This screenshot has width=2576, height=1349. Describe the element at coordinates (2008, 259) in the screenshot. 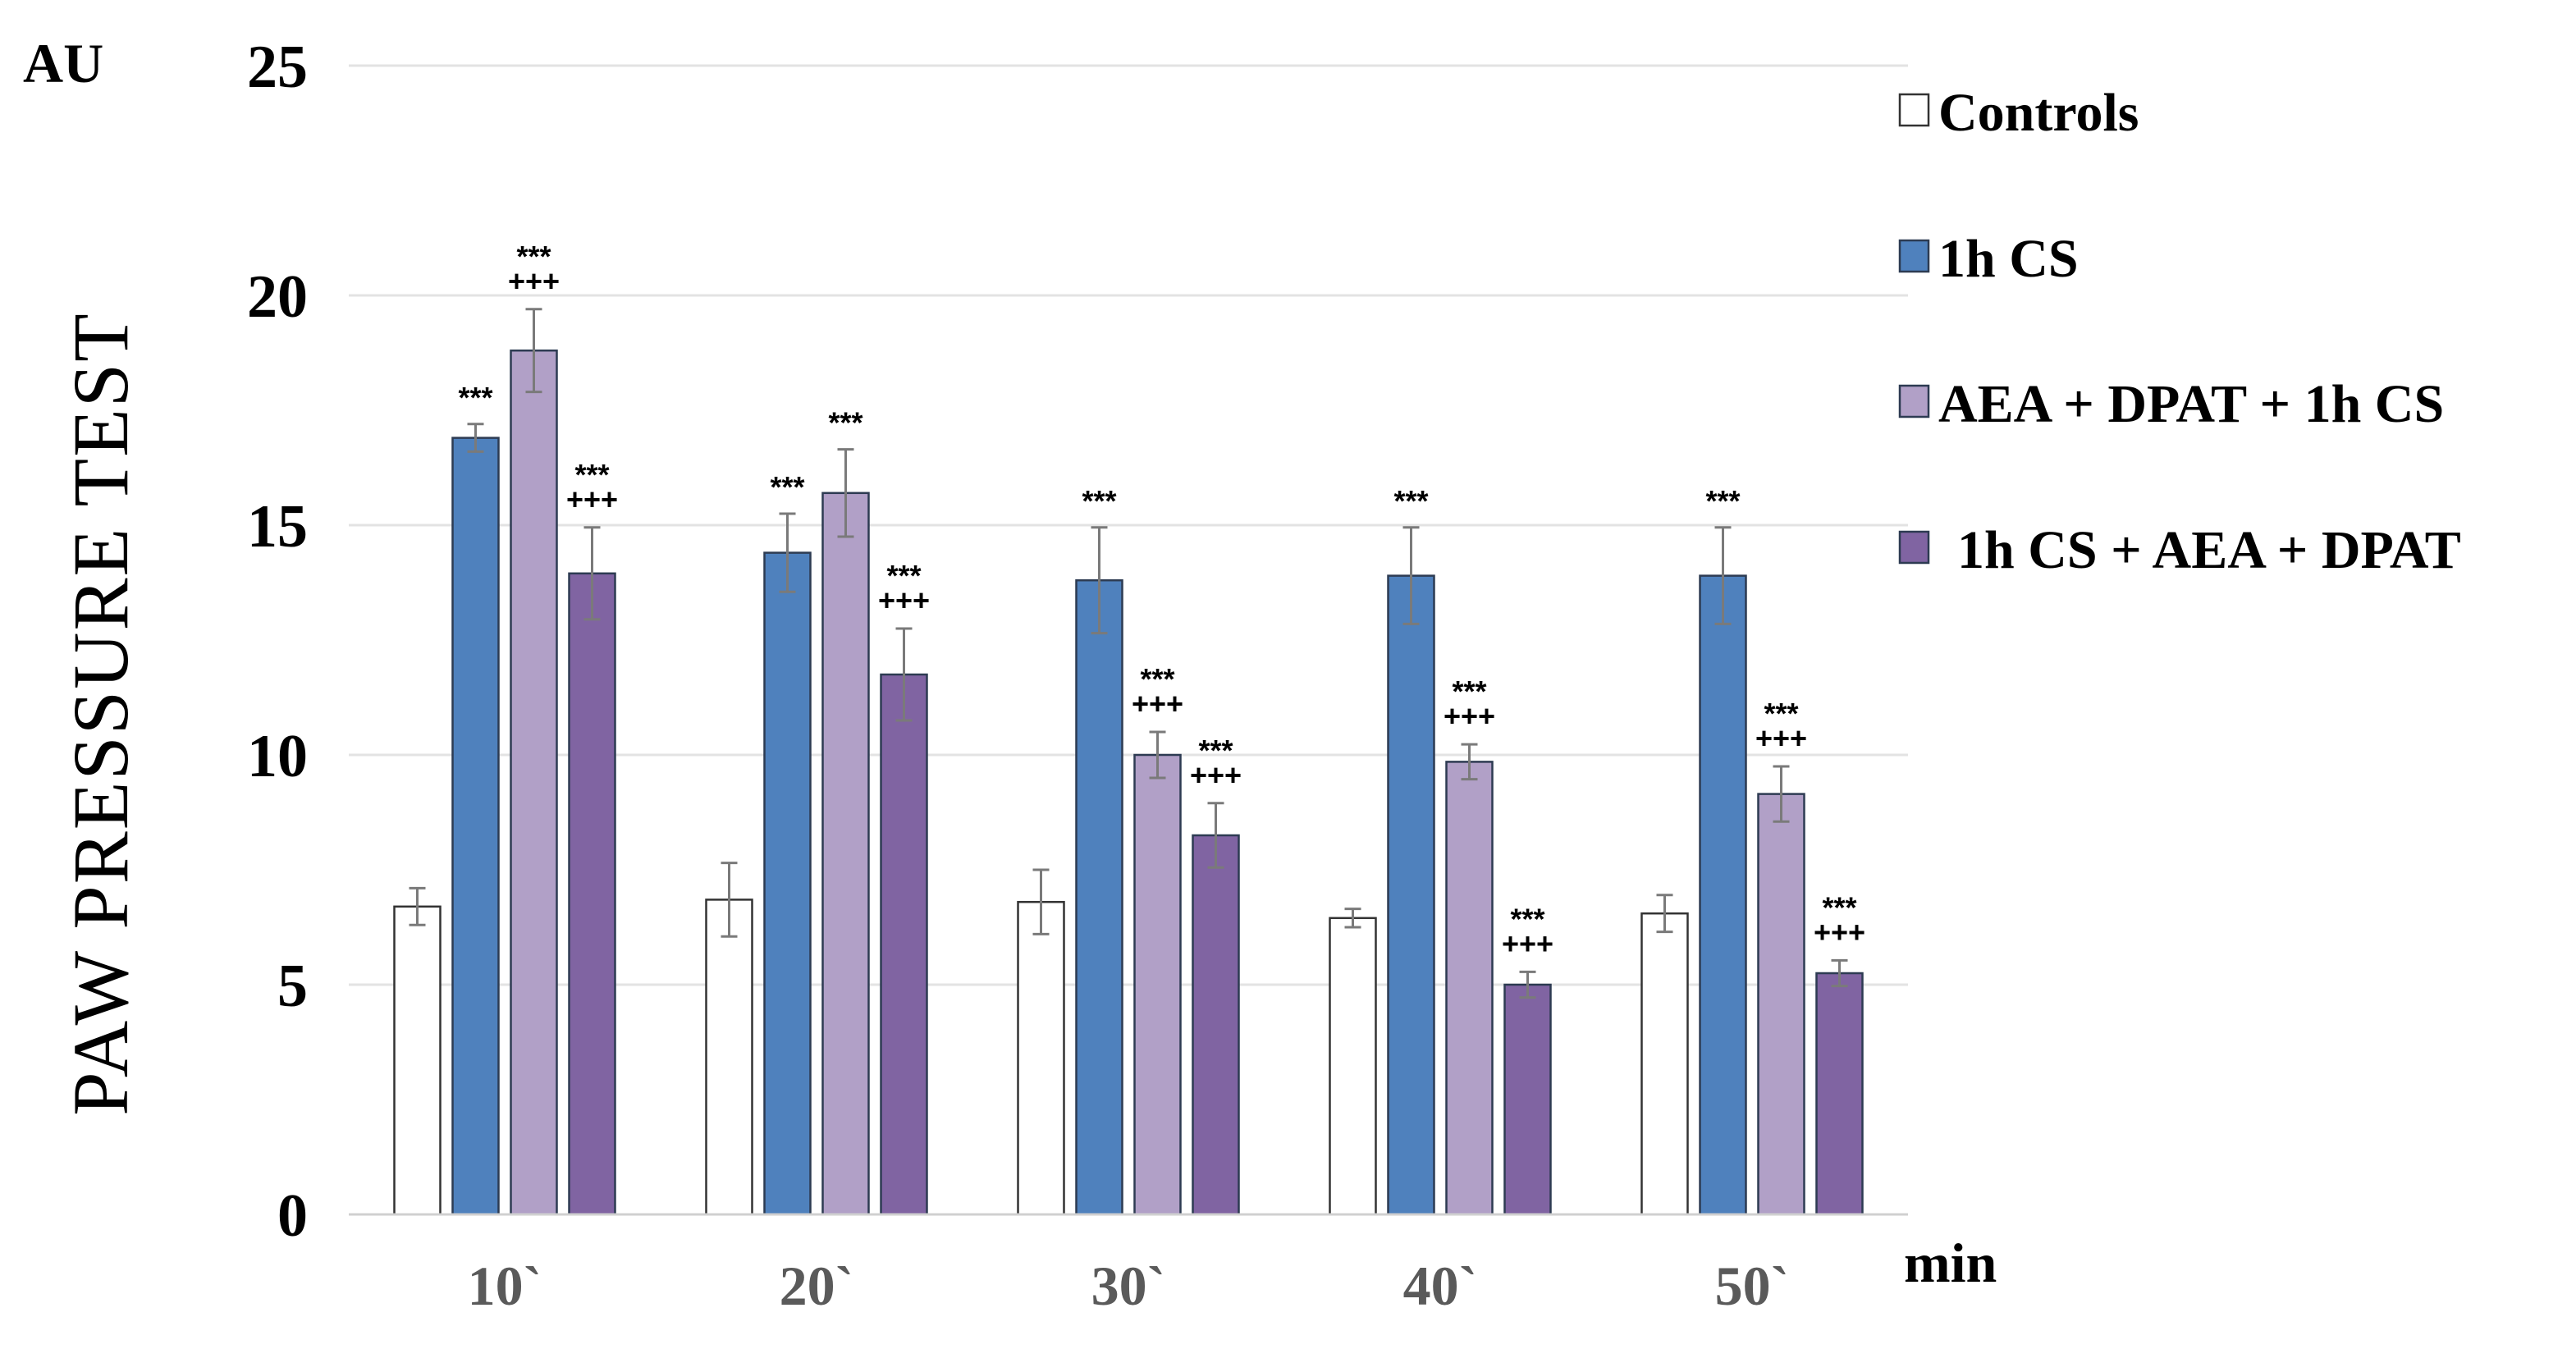

I see `legend-label: 1h CS` at that location.